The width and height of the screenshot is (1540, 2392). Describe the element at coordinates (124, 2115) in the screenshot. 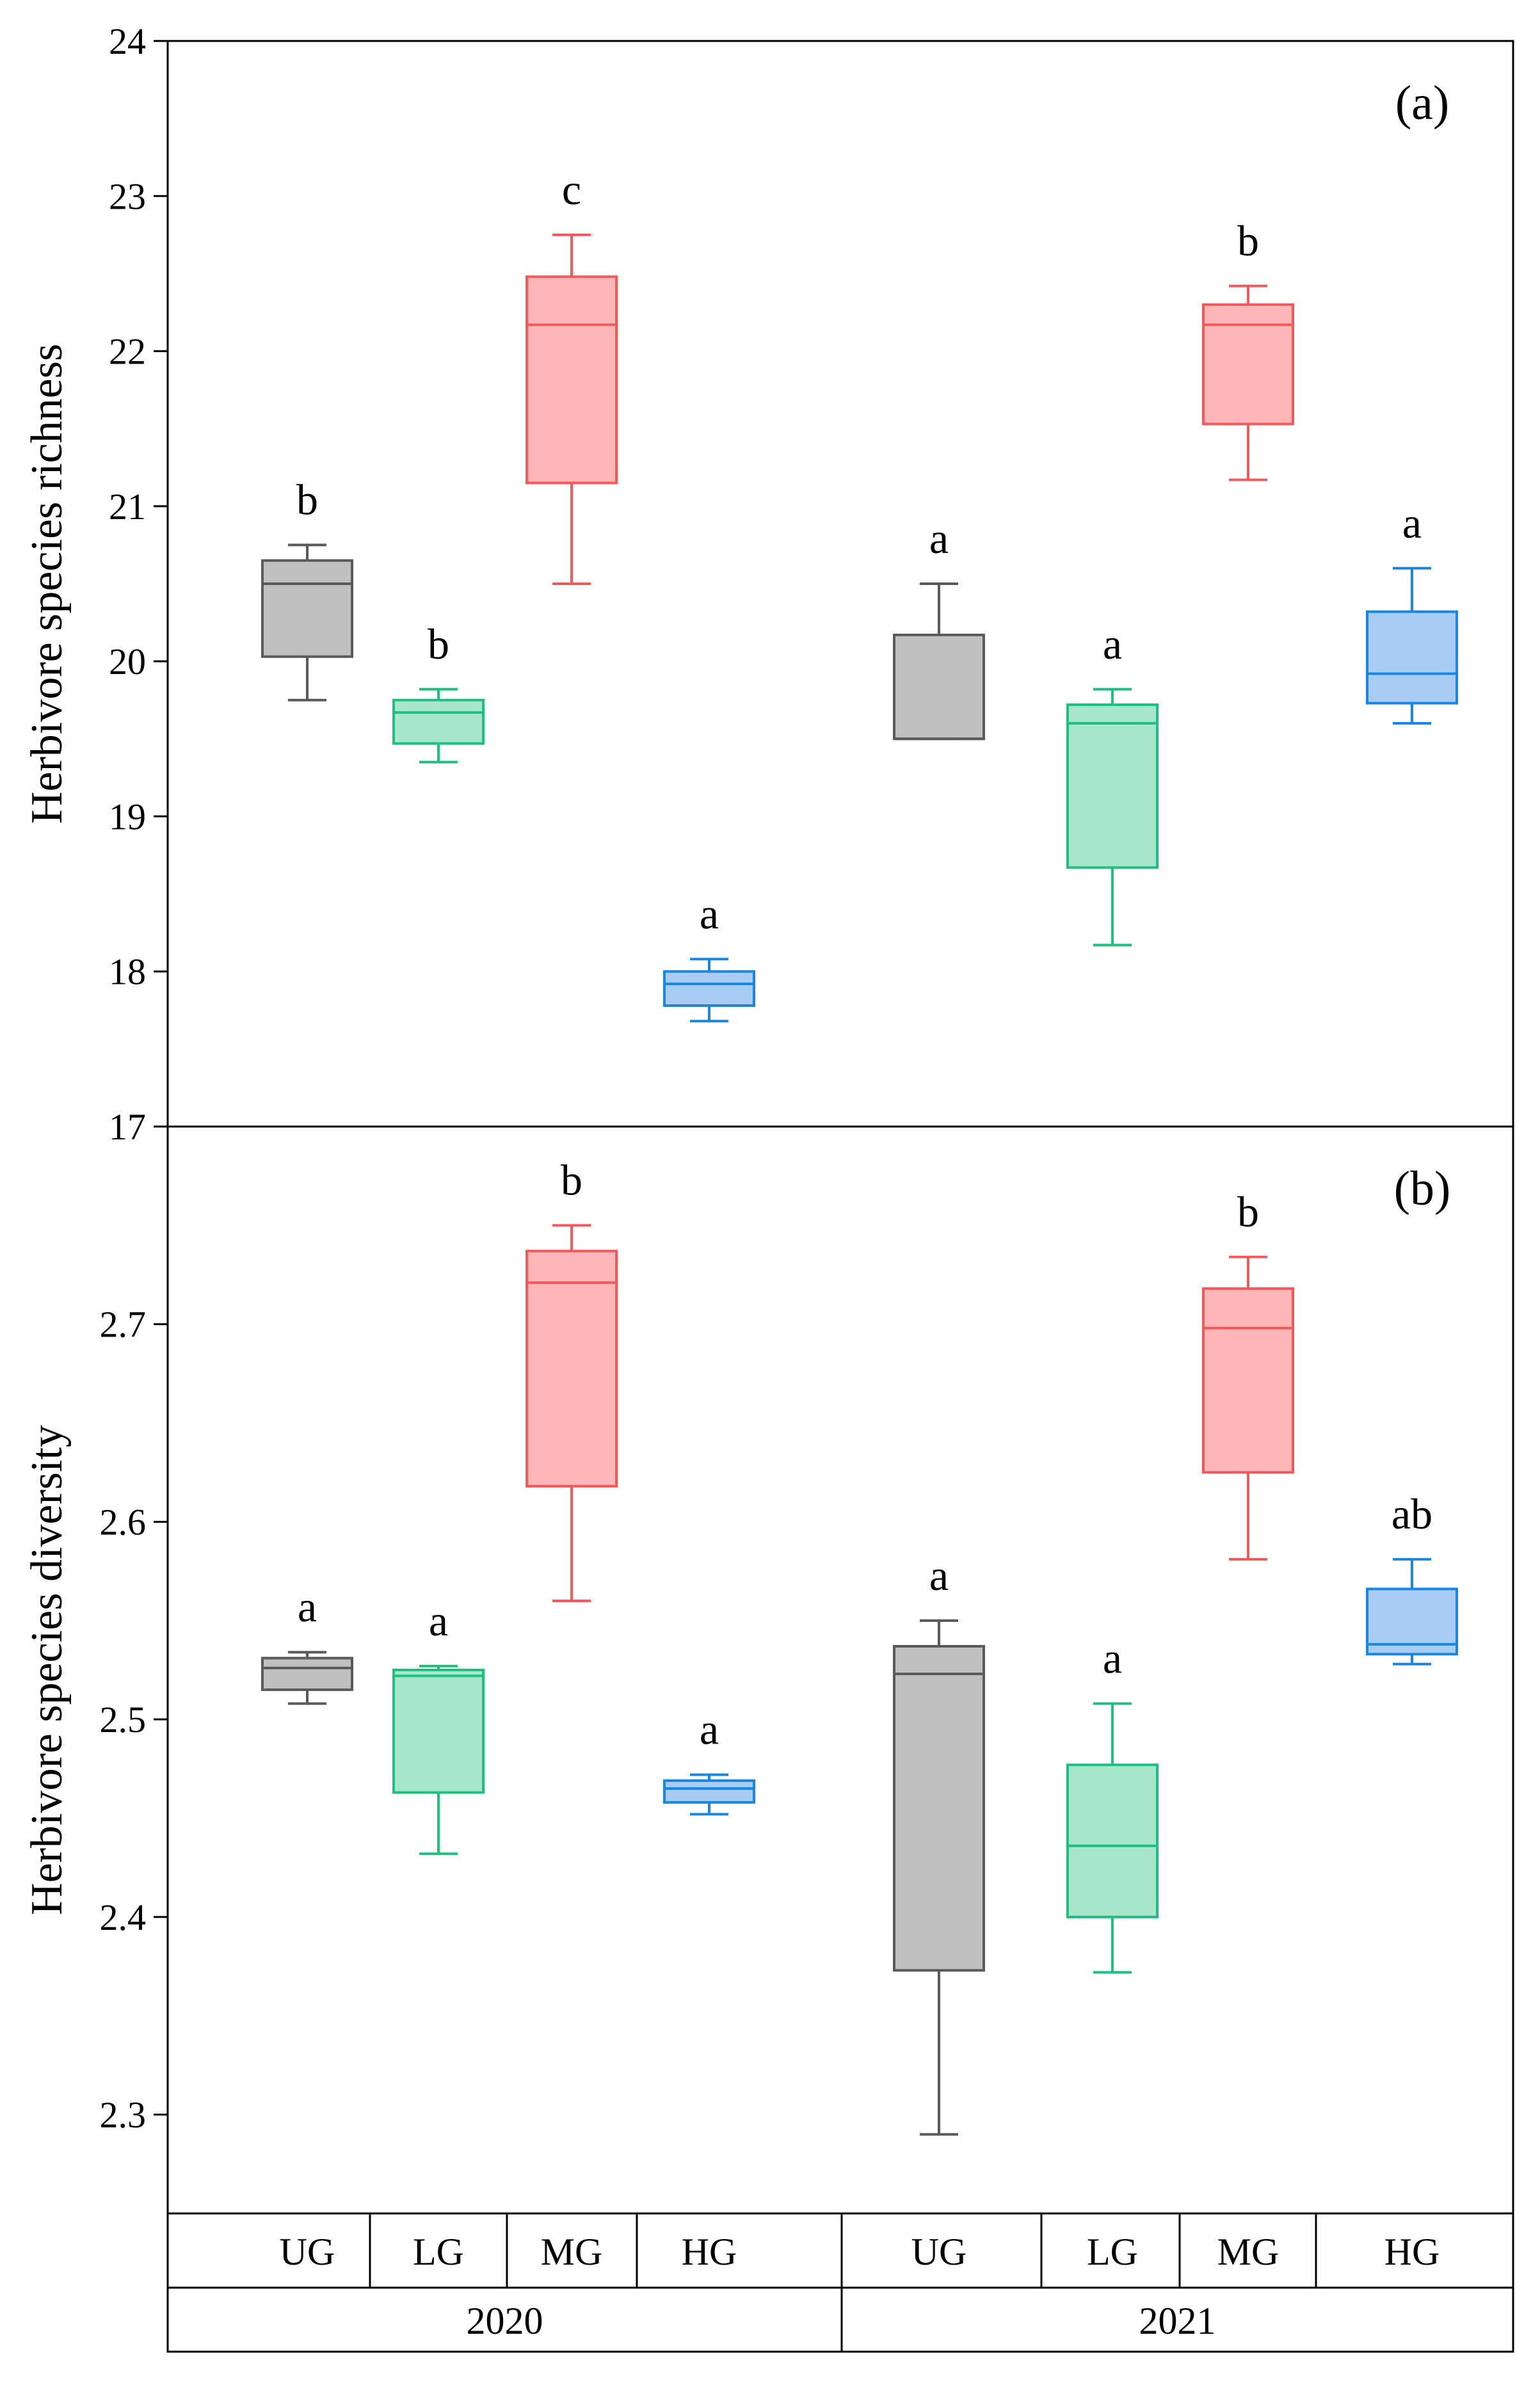

I see `y-tick-label: 2.3` at that location.